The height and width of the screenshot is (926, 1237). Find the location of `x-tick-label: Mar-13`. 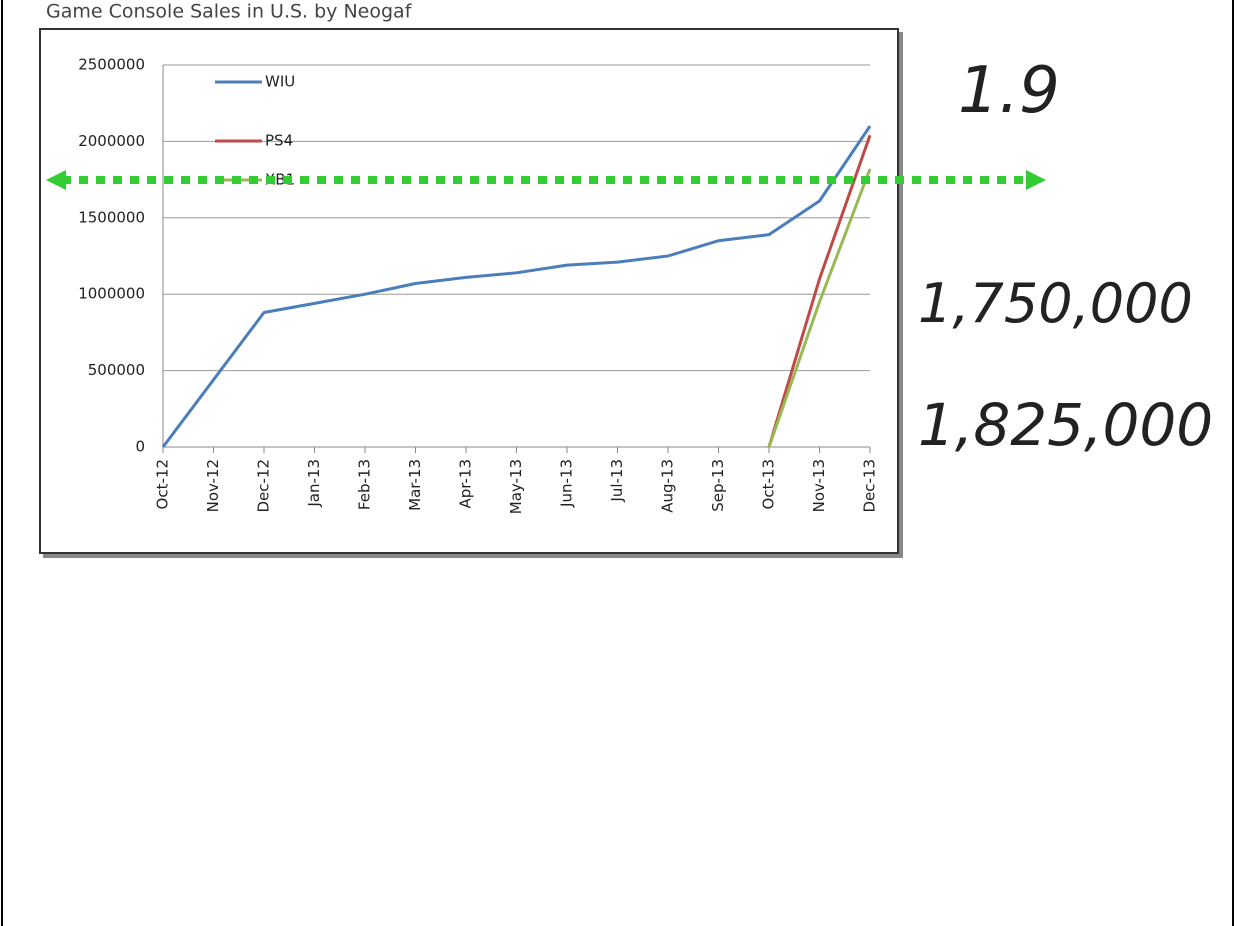

x-tick-label: Mar-13 is located at coordinates (415, 485).